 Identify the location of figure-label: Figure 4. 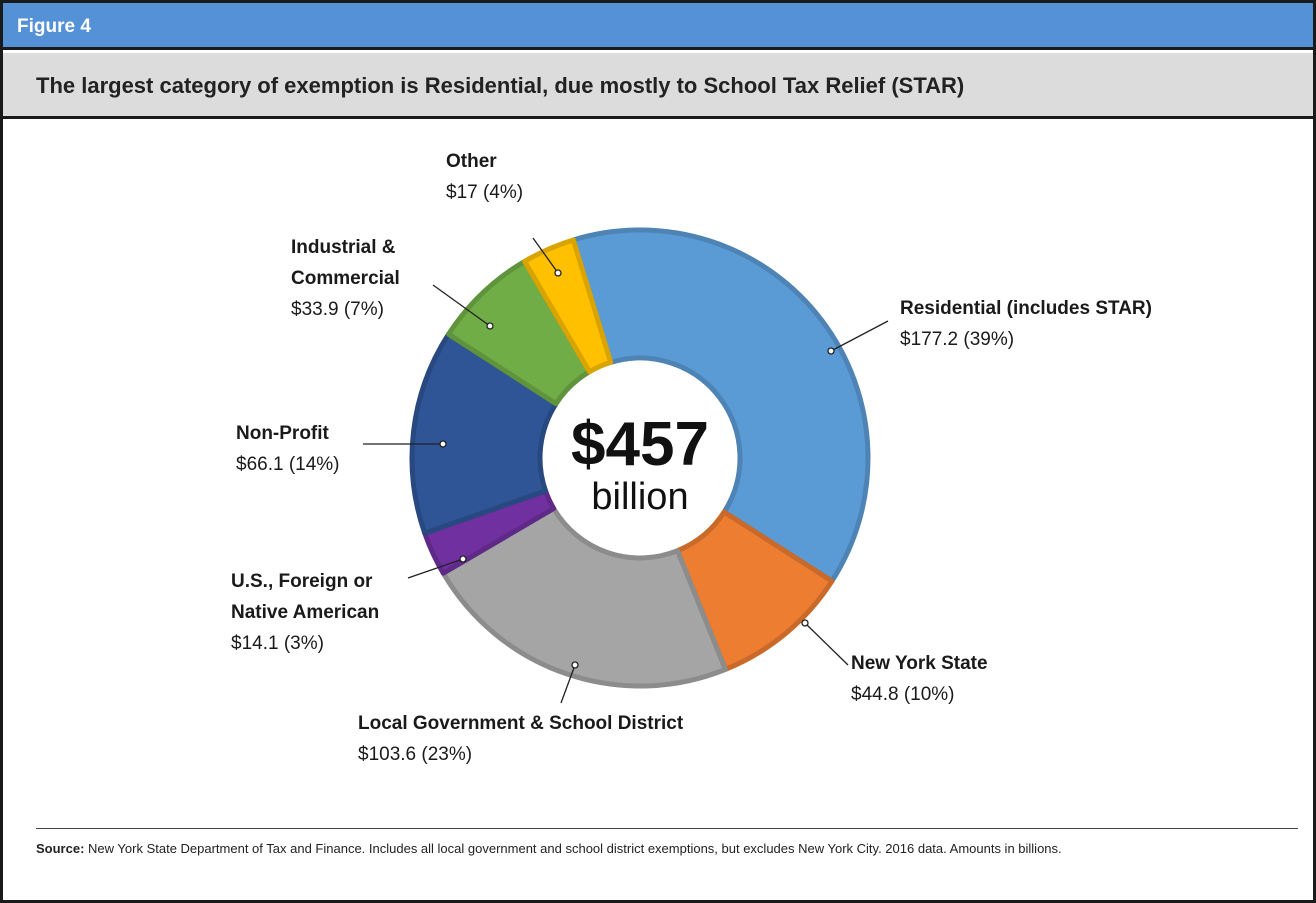
(658, 26).